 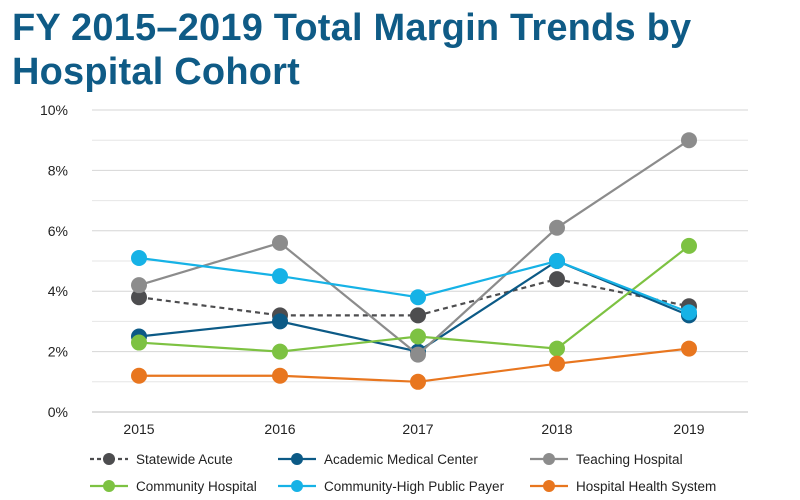 What do you see at coordinates (401, 459) in the screenshot?
I see `legend-label: Academic Medical Center` at bounding box center [401, 459].